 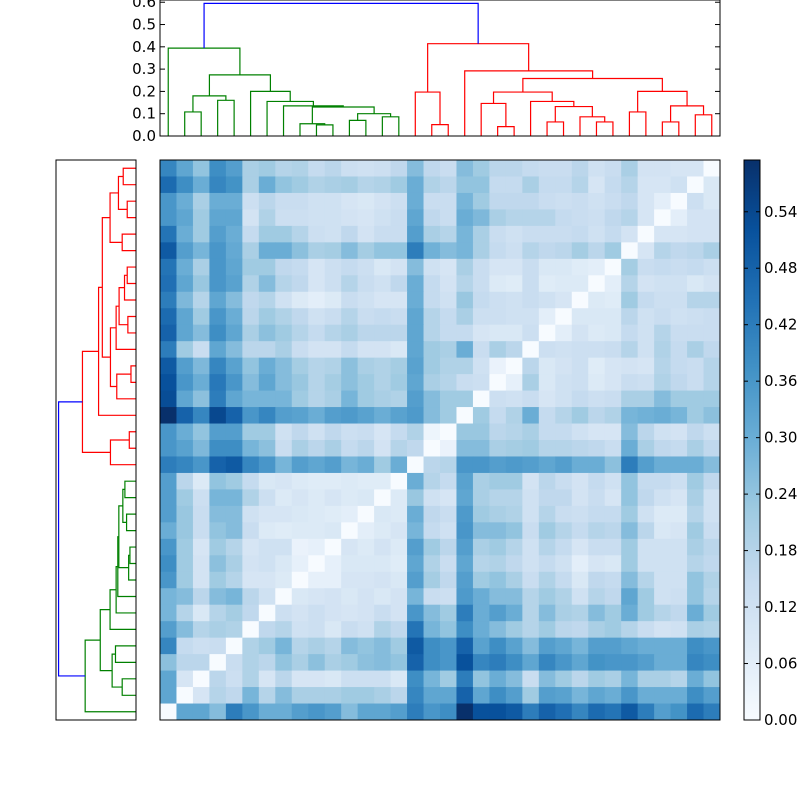 I want to click on y-tick-label: 0.2, so click(x=144, y=91).